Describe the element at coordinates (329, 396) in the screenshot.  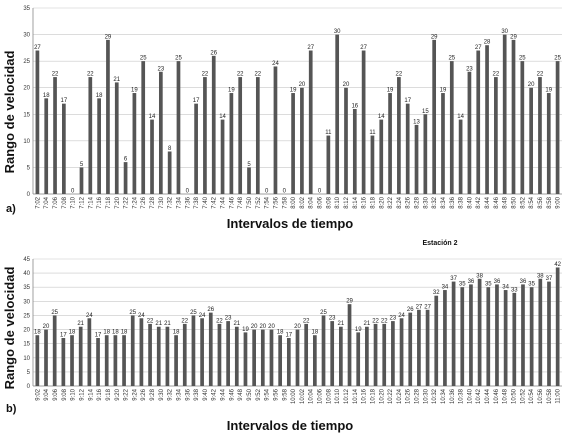
I see `x-tick-label: 10:08` at that location.